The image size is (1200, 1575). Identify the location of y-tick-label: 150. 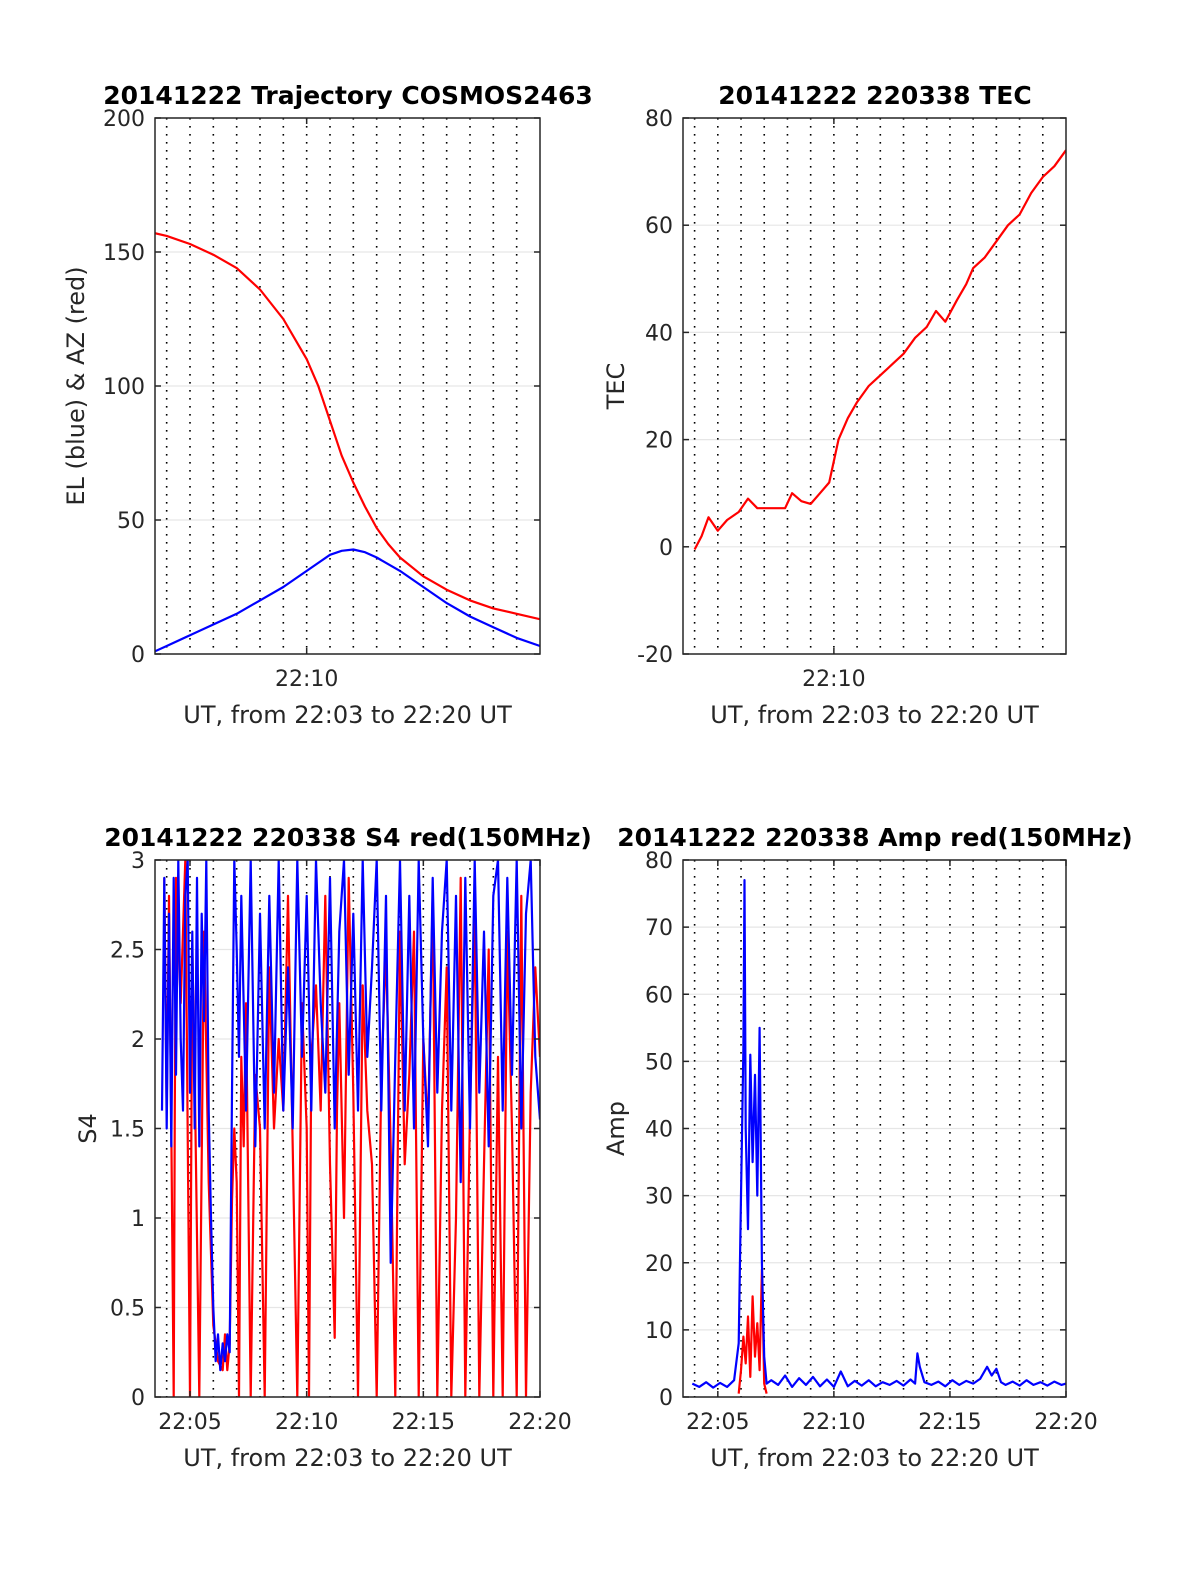
(124, 253).